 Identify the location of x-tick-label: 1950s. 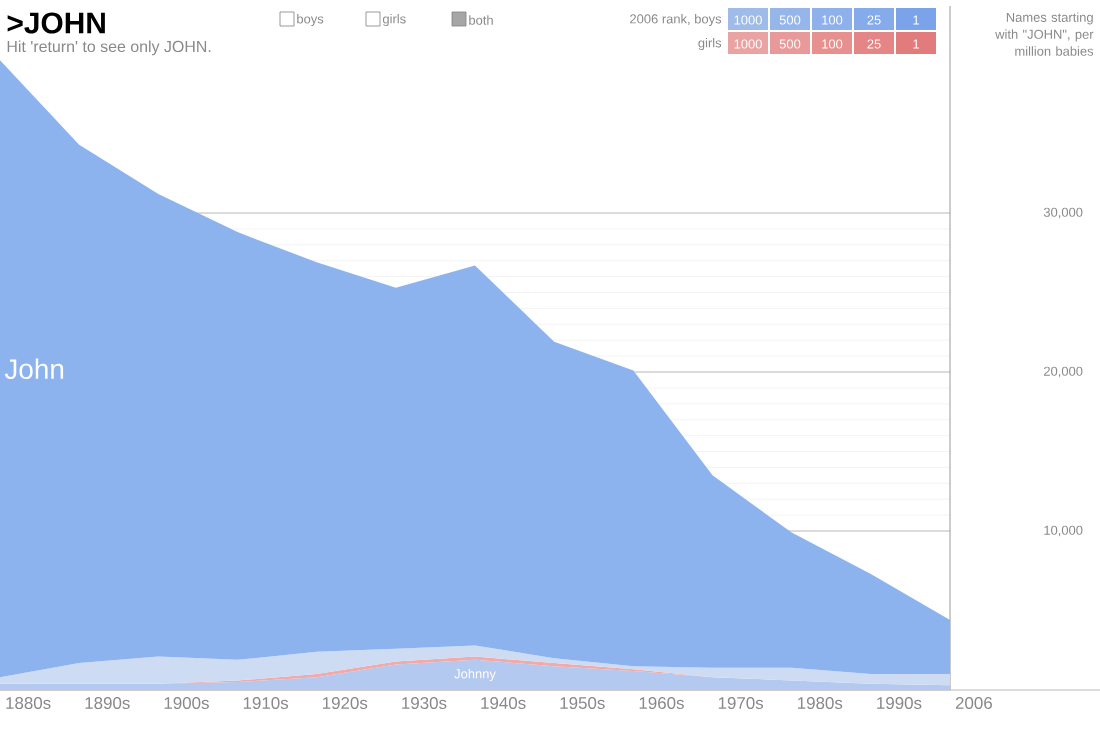
(582, 703).